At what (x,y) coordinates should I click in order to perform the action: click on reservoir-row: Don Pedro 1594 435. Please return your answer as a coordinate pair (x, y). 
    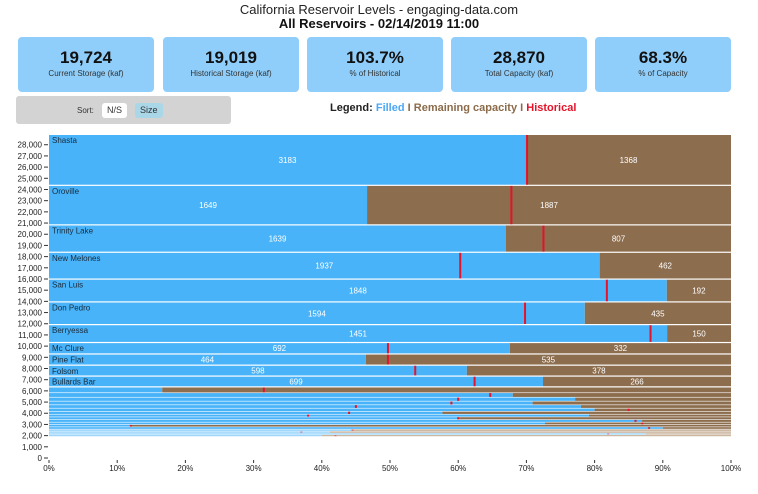
    Looking at the image, I should click on (390, 313).